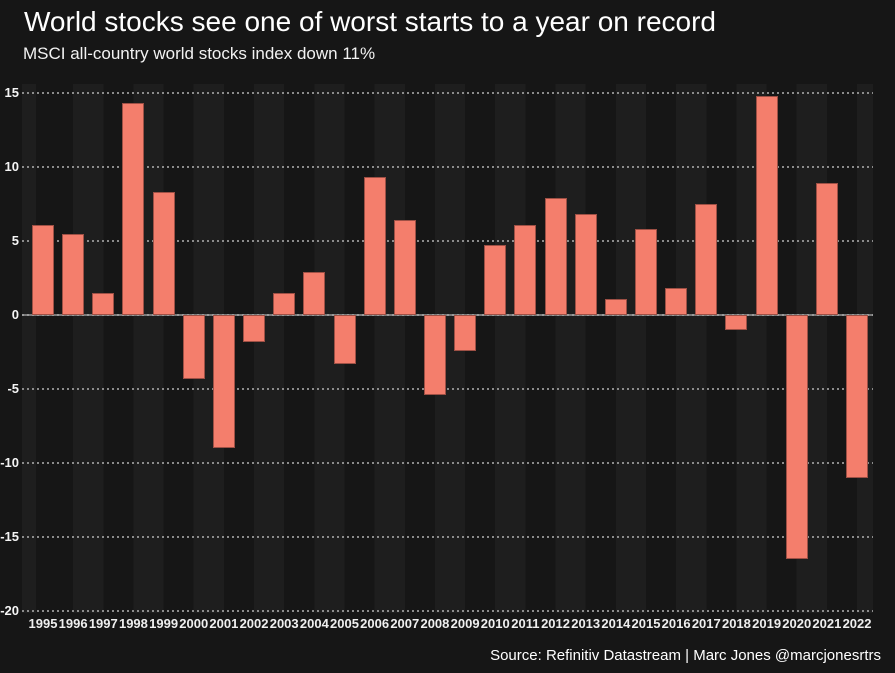 Image resolution: width=895 pixels, height=673 pixels. I want to click on y-axis-label: -5, so click(13, 388).